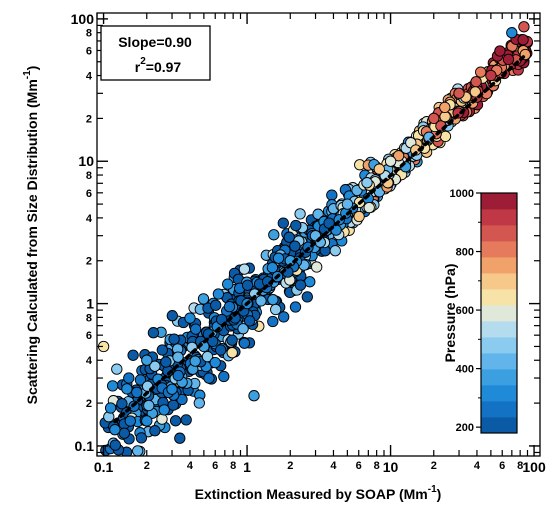  I want to click on colorbar, so click(499, 313).